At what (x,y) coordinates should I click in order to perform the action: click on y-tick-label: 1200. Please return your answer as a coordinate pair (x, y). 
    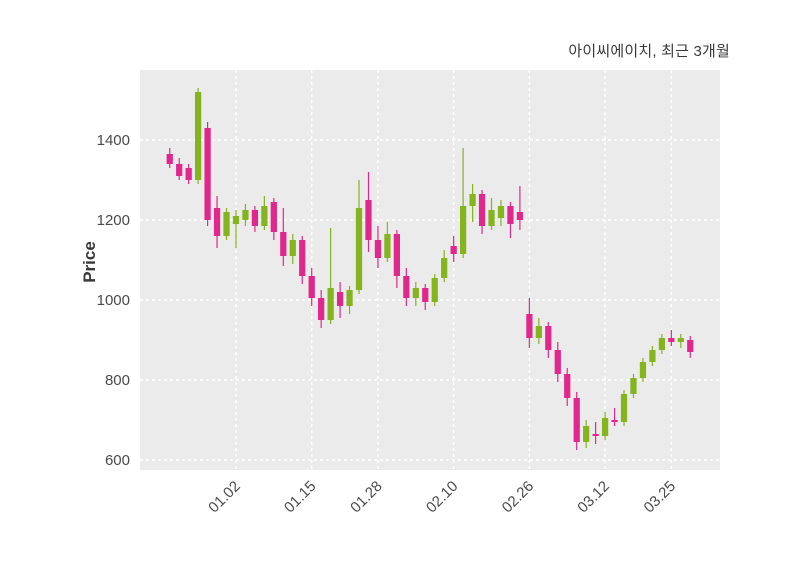
    Looking at the image, I should click on (113, 220).